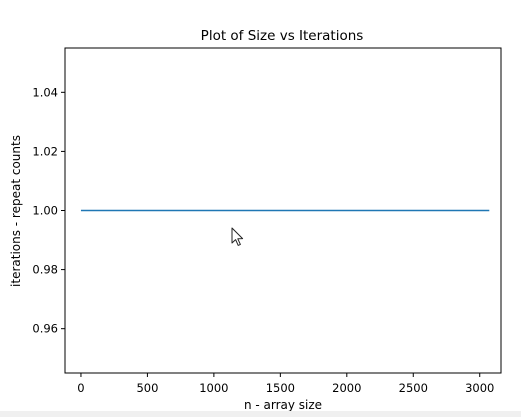 The width and height of the screenshot is (521, 417). Describe the element at coordinates (45, 329) in the screenshot. I see `y-tick-label: 0.96` at that location.